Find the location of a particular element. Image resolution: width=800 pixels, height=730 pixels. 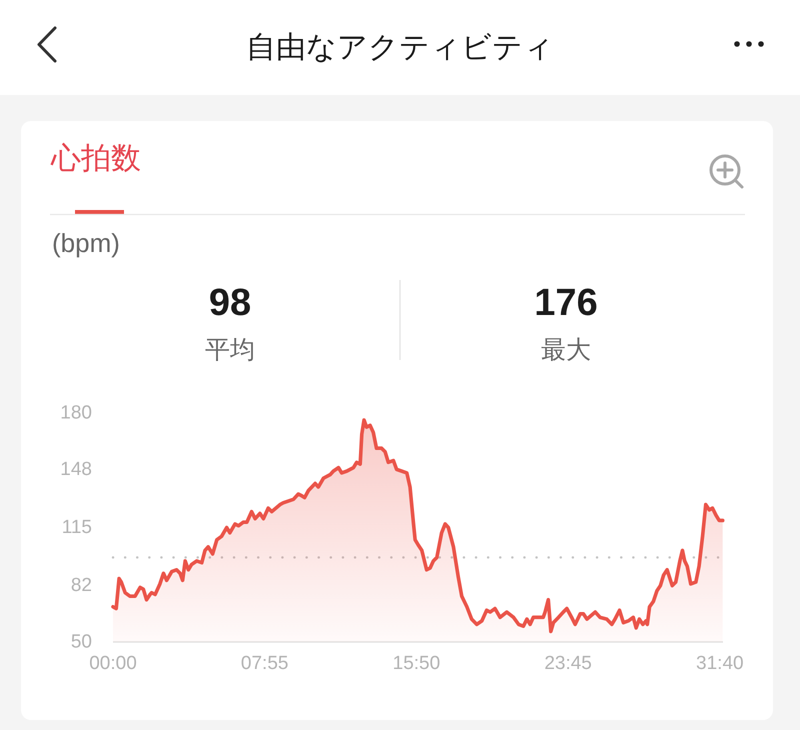

text: 176 is located at coordinates (566, 303).